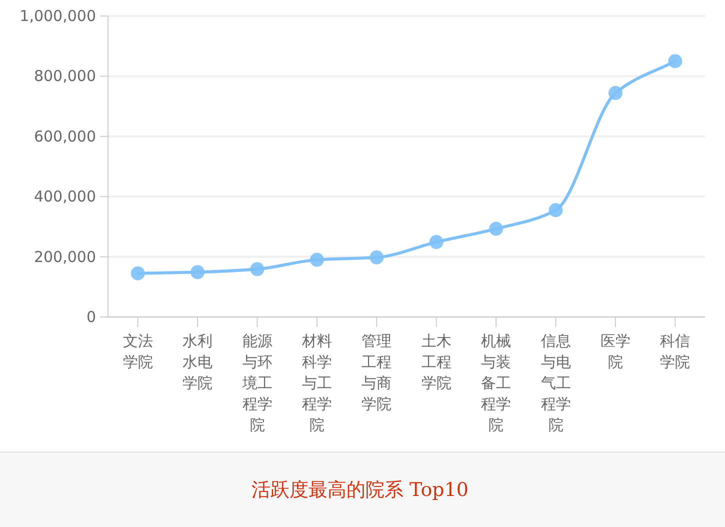  I want to click on x-tick-label: 能源与环境工程学院, so click(256, 383).